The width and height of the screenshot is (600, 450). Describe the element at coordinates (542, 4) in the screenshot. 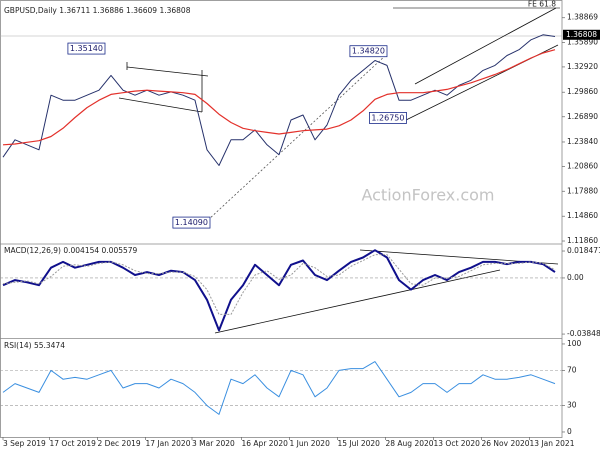

I see `fe-label: FE 61.8` at that location.